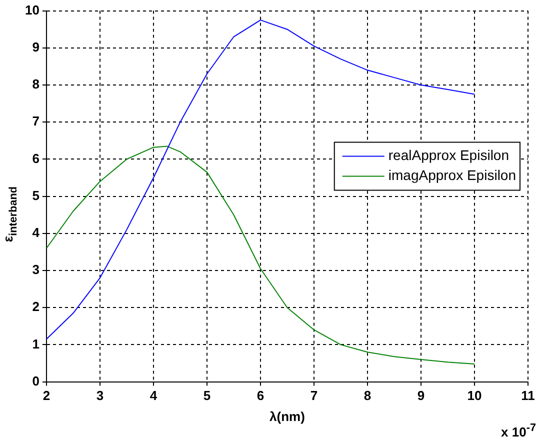 The image size is (544, 441). What do you see at coordinates (36, 232) in the screenshot?
I see `y-tick-label: 4` at bounding box center [36, 232].